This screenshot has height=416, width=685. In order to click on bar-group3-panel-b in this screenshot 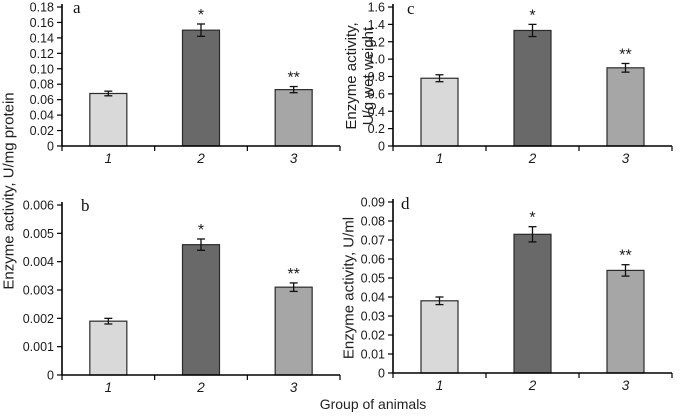, I will do `click(293, 331)`.